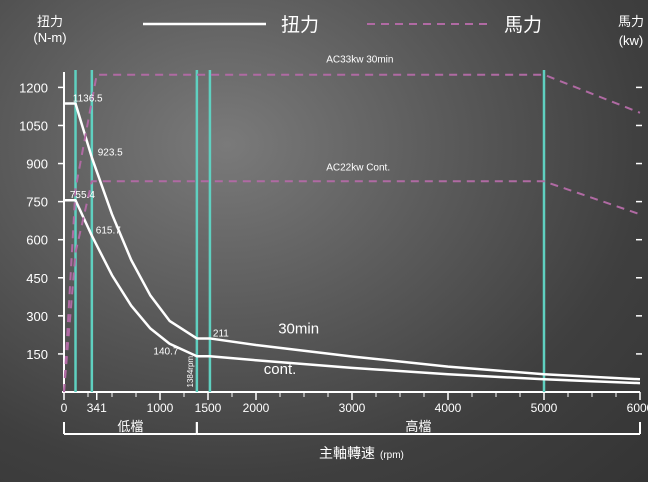 The image size is (648, 482). What do you see at coordinates (418, 426) in the screenshot?
I see `range-label: 高檔` at bounding box center [418, 426].